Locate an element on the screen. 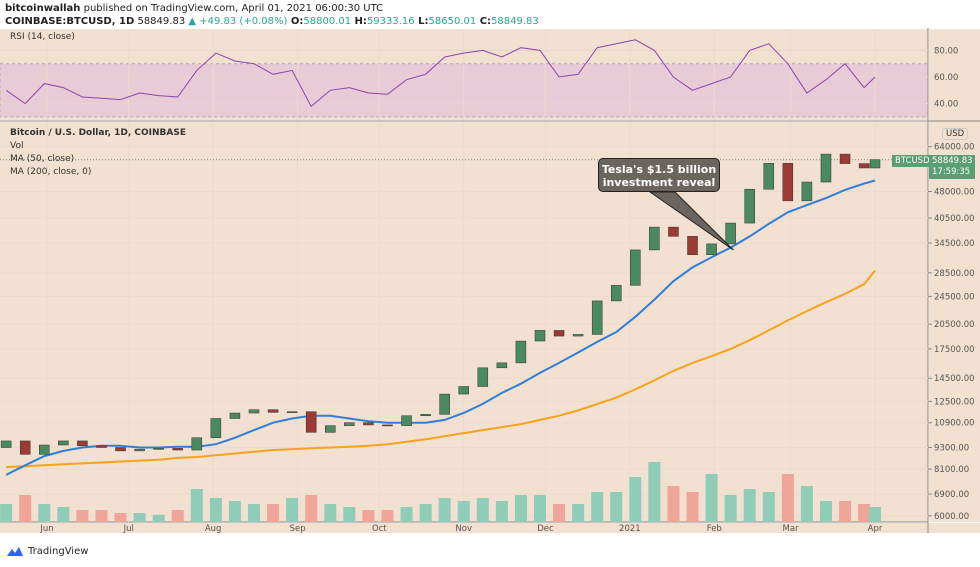 The width and height of the screenshot is (980, 567). bar-countdown: 17:59:35 is located at coordinates (951, 172).